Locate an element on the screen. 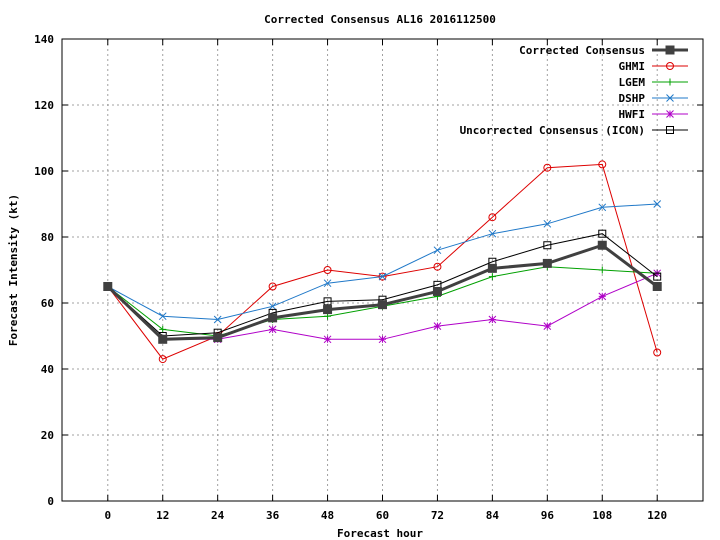 The width and height of the screenshot is (720, 540). legend-label: Corrected Consensus is located at coordinates (582, 50).